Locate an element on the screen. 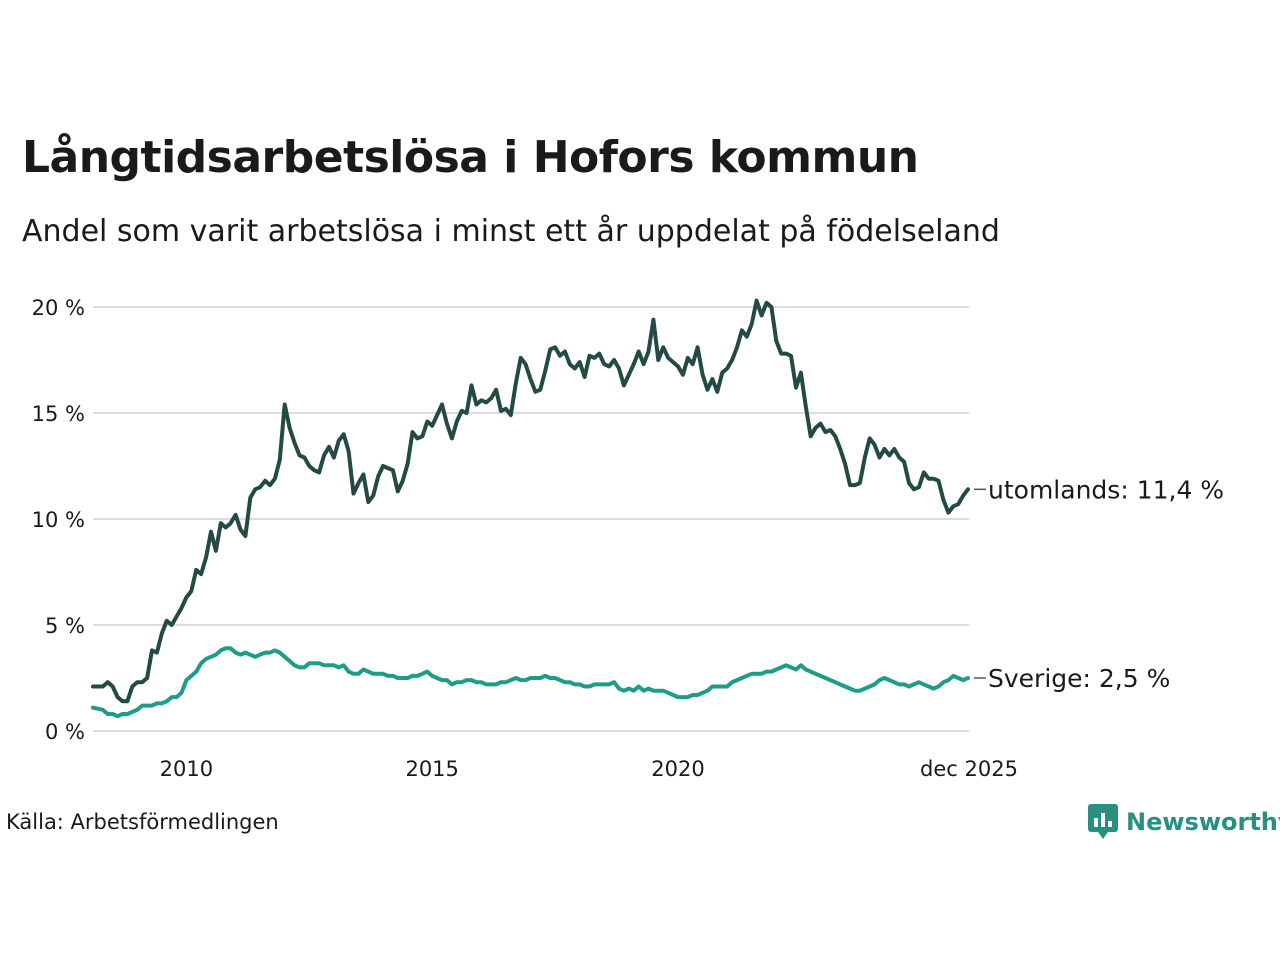  brand-logo: Newsworthy is located at coordinates (1184, 822).